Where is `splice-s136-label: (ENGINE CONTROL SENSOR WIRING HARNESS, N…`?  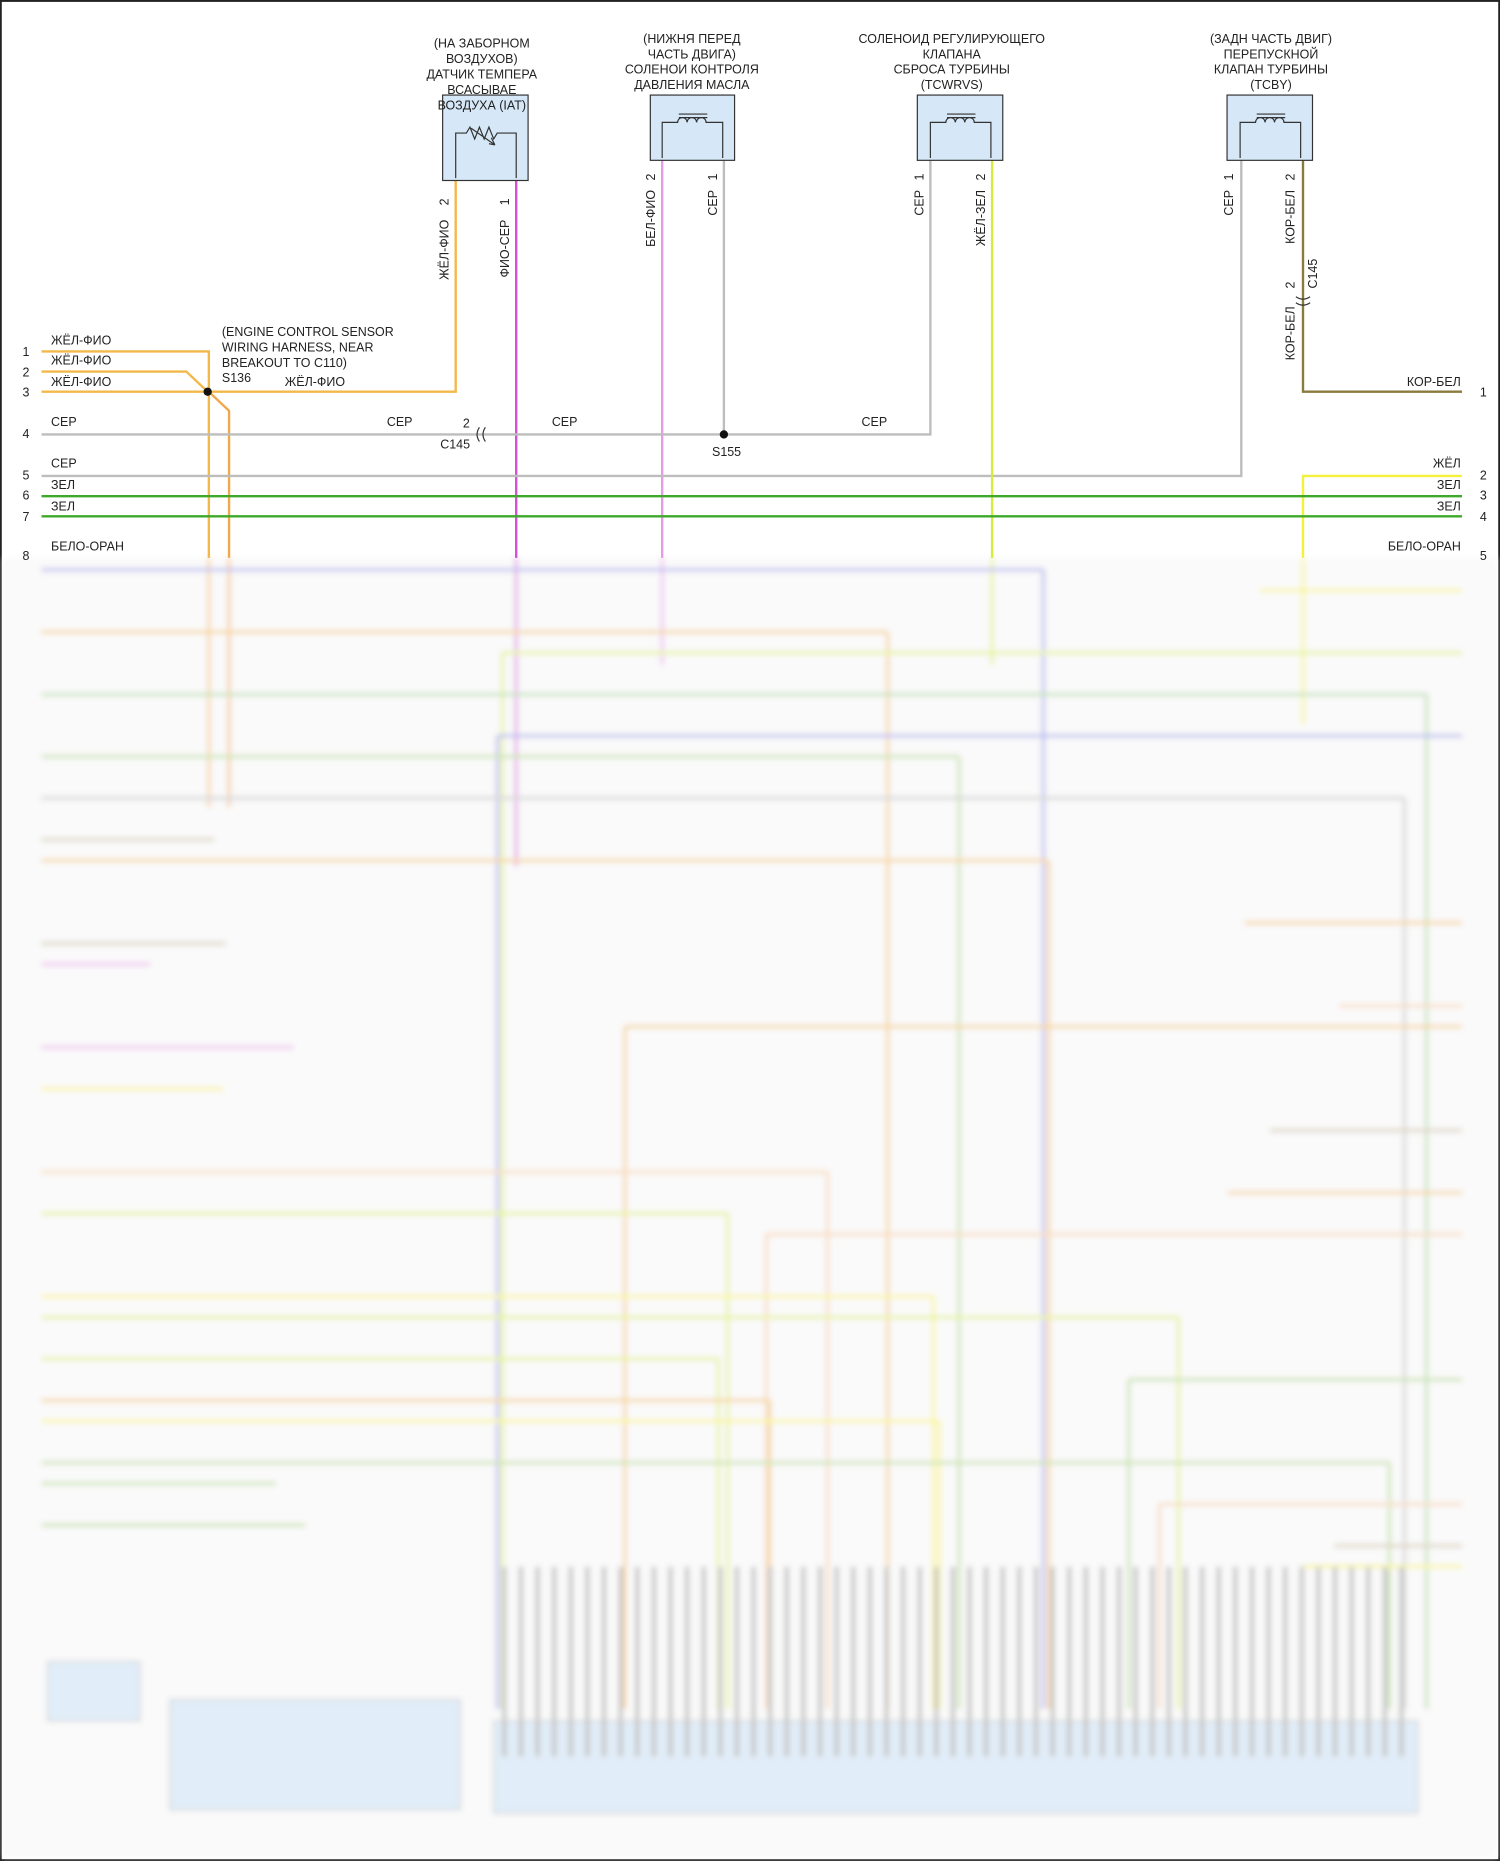 splice-s136-label: (ENGINE CONTROL SENSOR WIRING HARNESS, N… is located at coordinates (308, 357).